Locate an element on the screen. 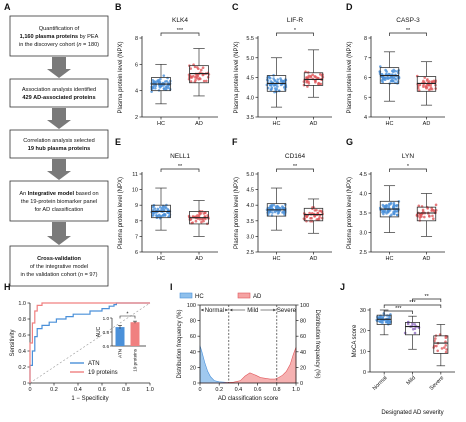  flowchart-line: for AD classification is located at coordinates (59, 210).